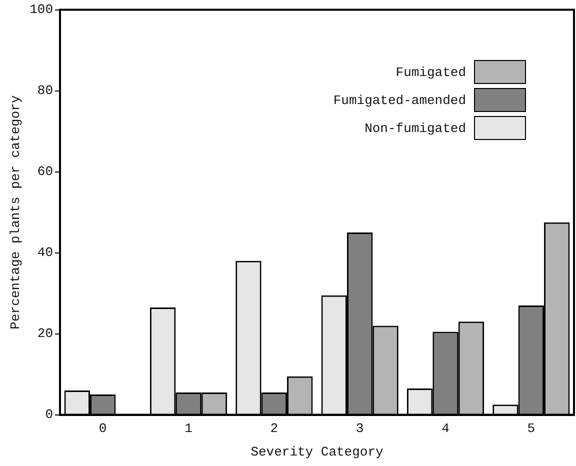  Describe the element at coordinates (45, 172) in the screenshot. I see `y-tick-label: 60` at that location.